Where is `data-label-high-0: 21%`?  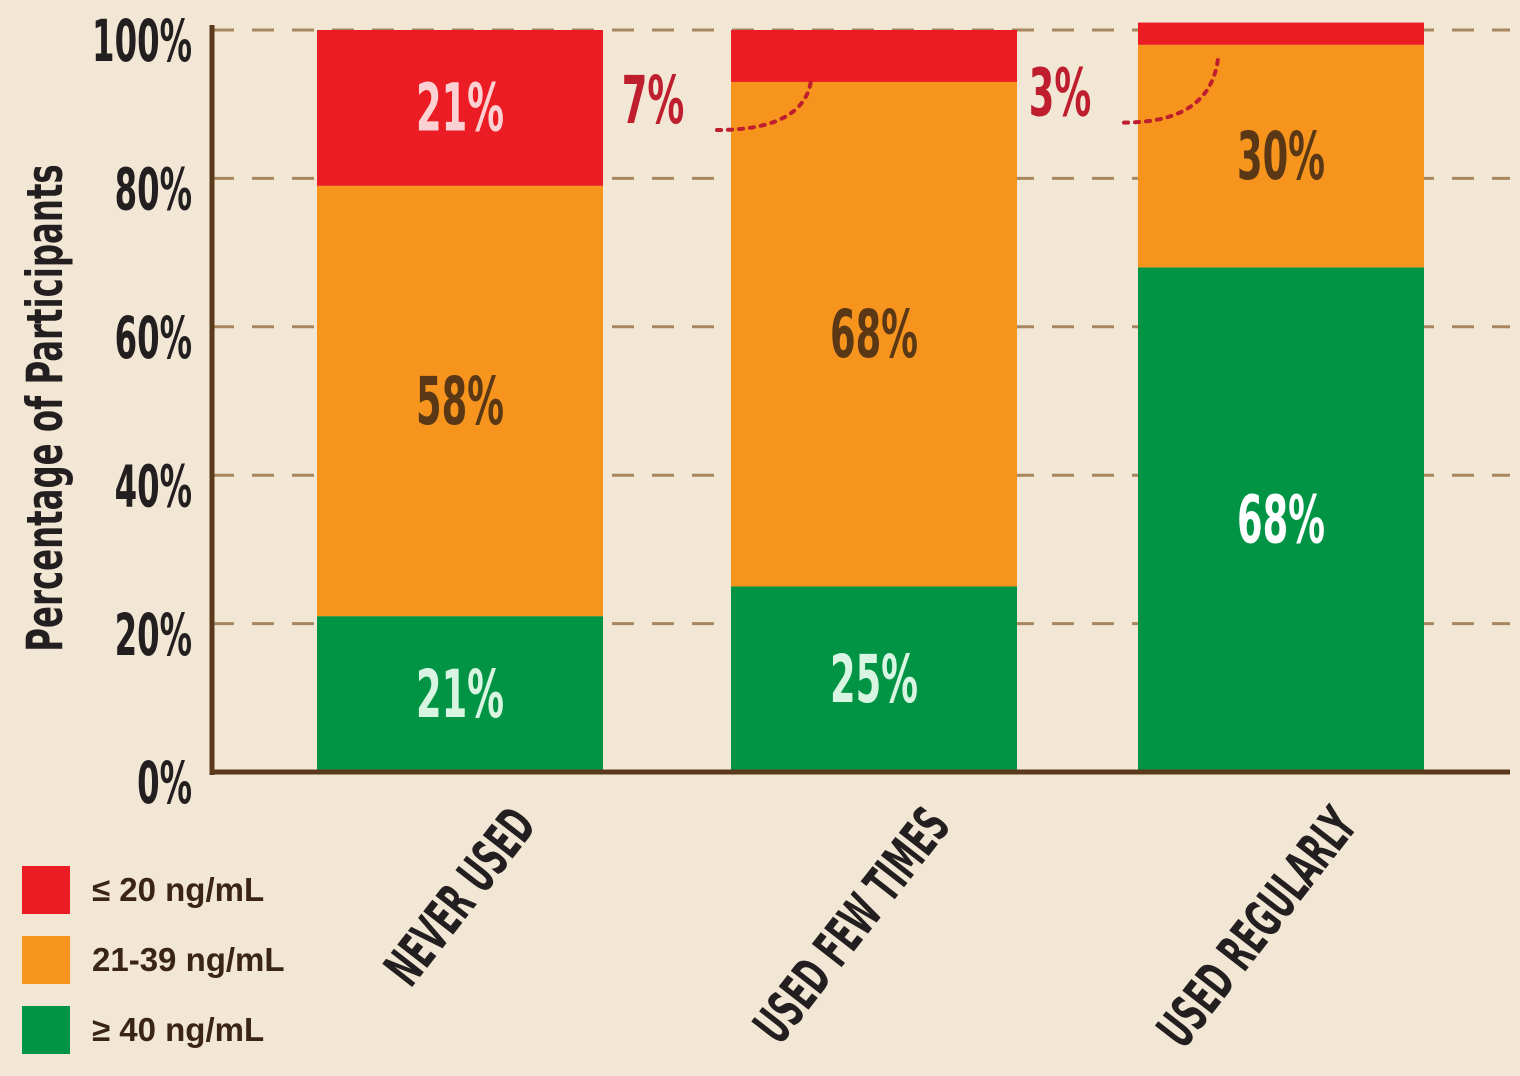
data-label-high-0: 21% is located at coordinates (460, 694).